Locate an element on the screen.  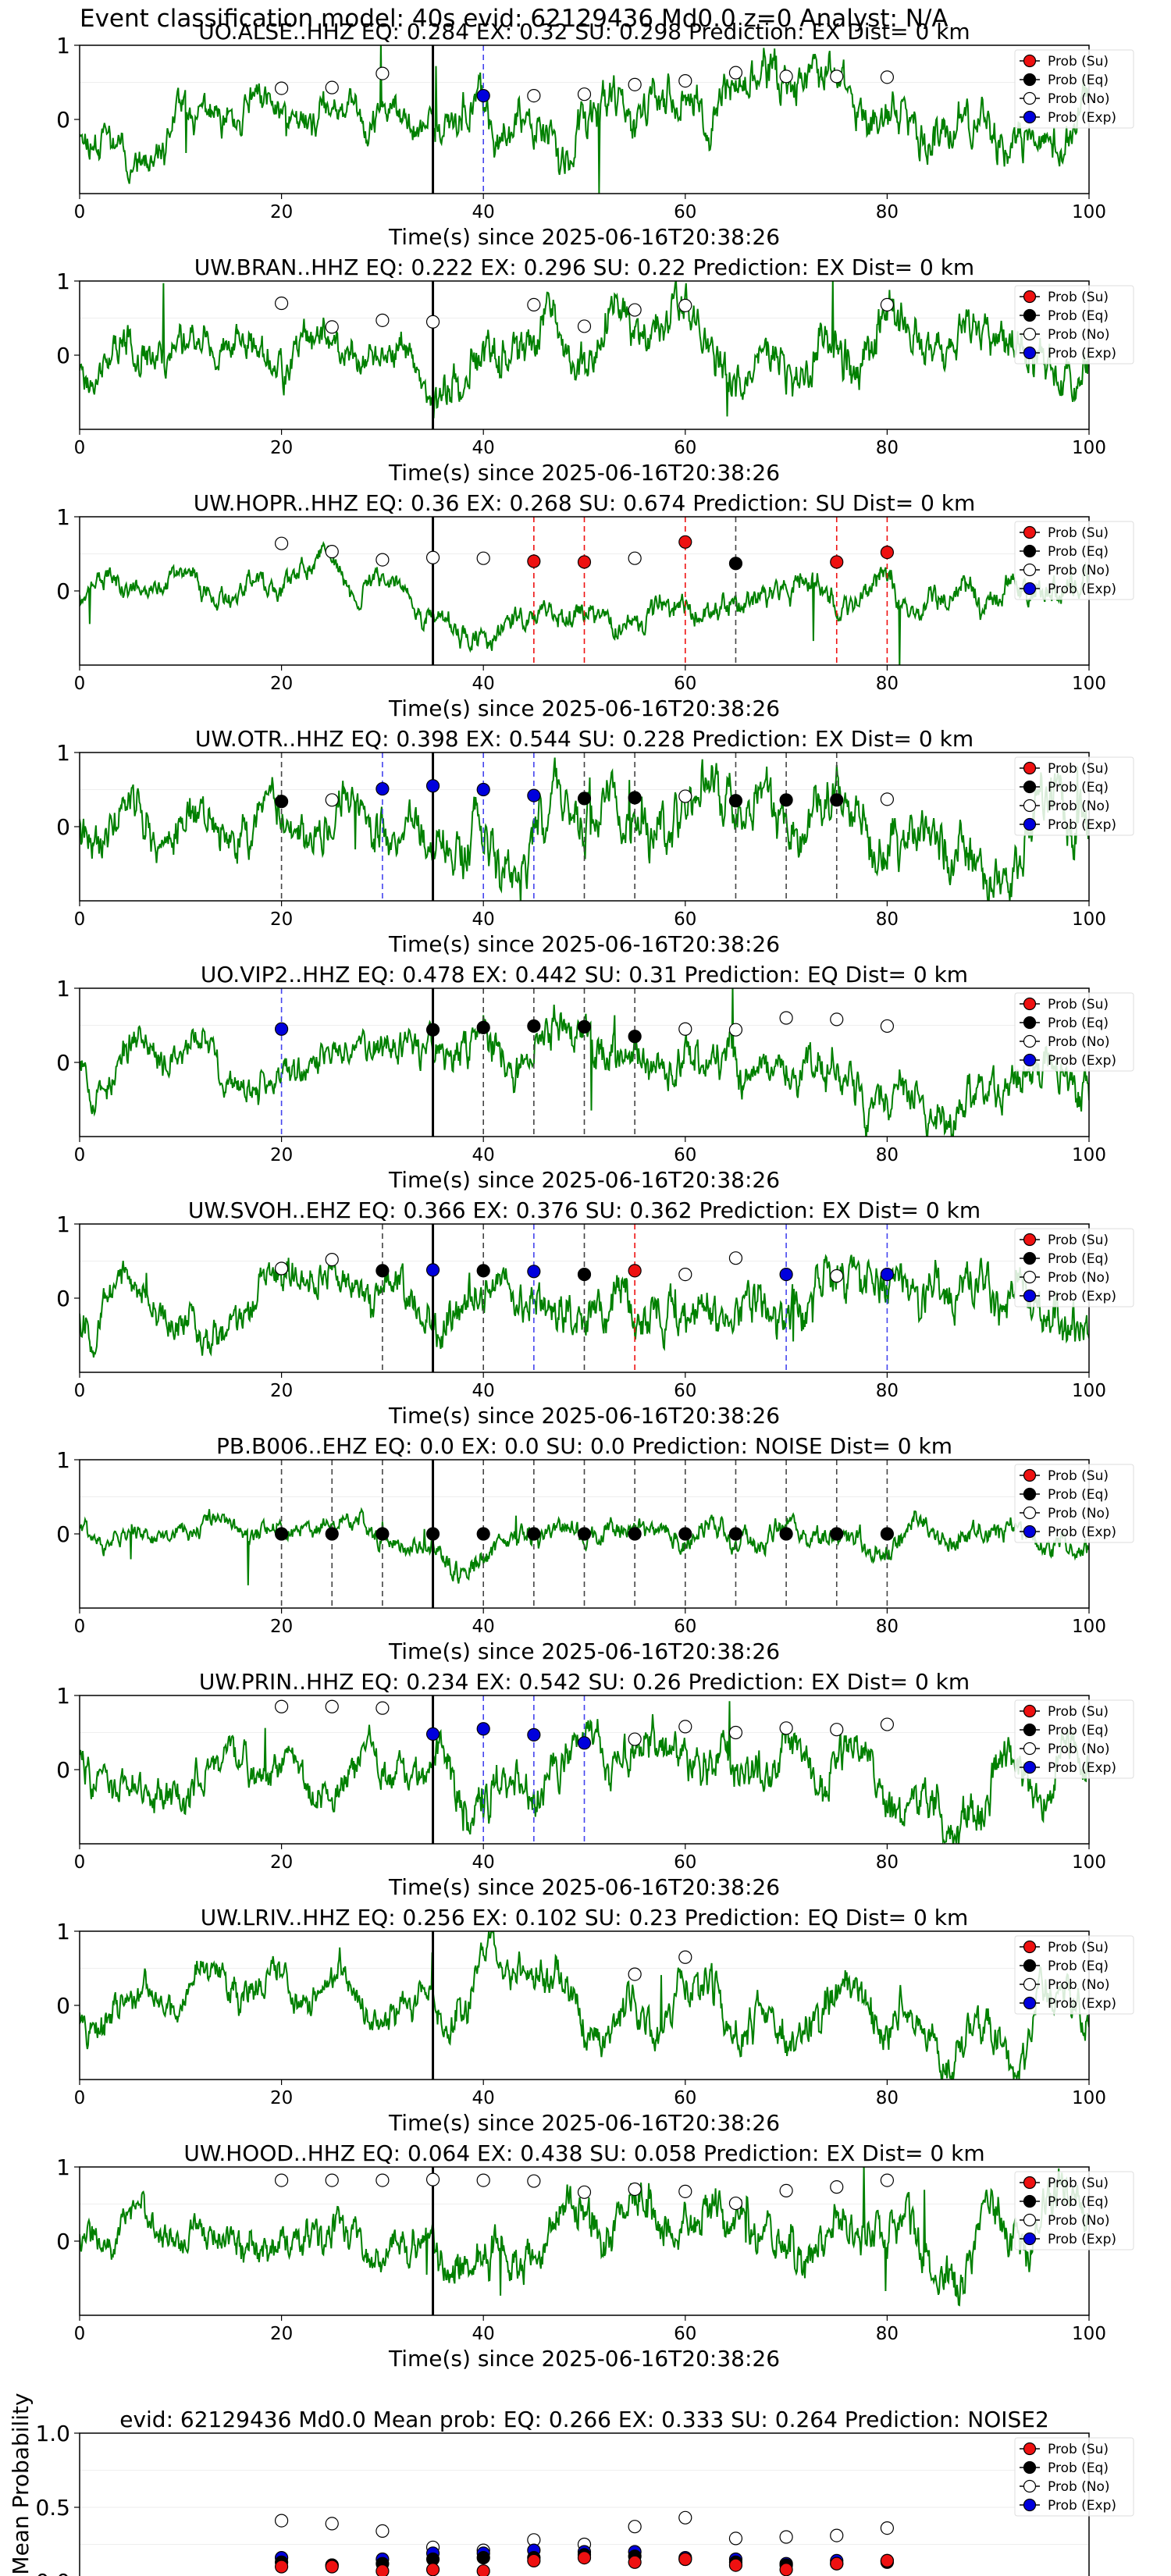
y-tick-label: 0.0 is located at coordinates (52, 2572).